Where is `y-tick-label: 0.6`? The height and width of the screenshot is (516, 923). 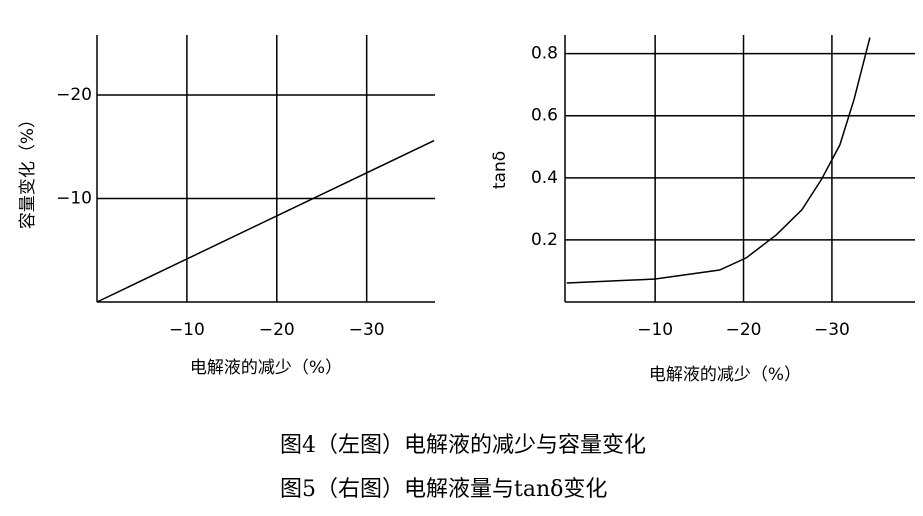
y-tick-label: 0.6 is located at coordinates (544, 116).